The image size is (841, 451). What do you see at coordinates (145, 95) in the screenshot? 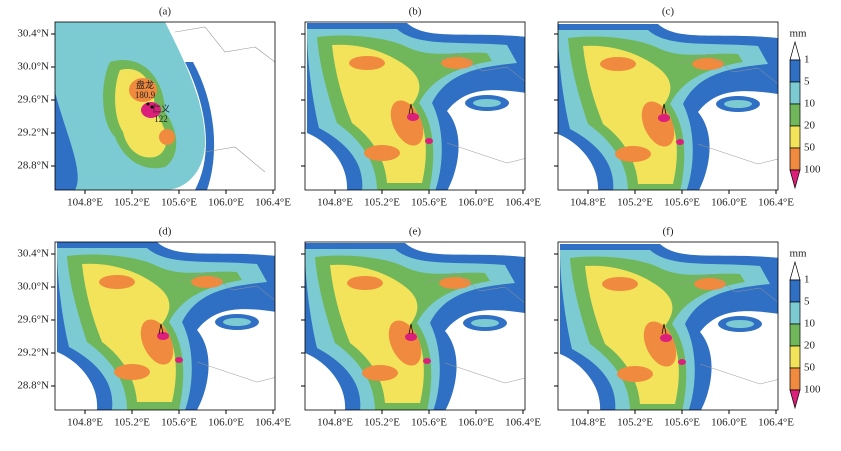
I see `station-value: 180.9` at bounding box center [145, 95].